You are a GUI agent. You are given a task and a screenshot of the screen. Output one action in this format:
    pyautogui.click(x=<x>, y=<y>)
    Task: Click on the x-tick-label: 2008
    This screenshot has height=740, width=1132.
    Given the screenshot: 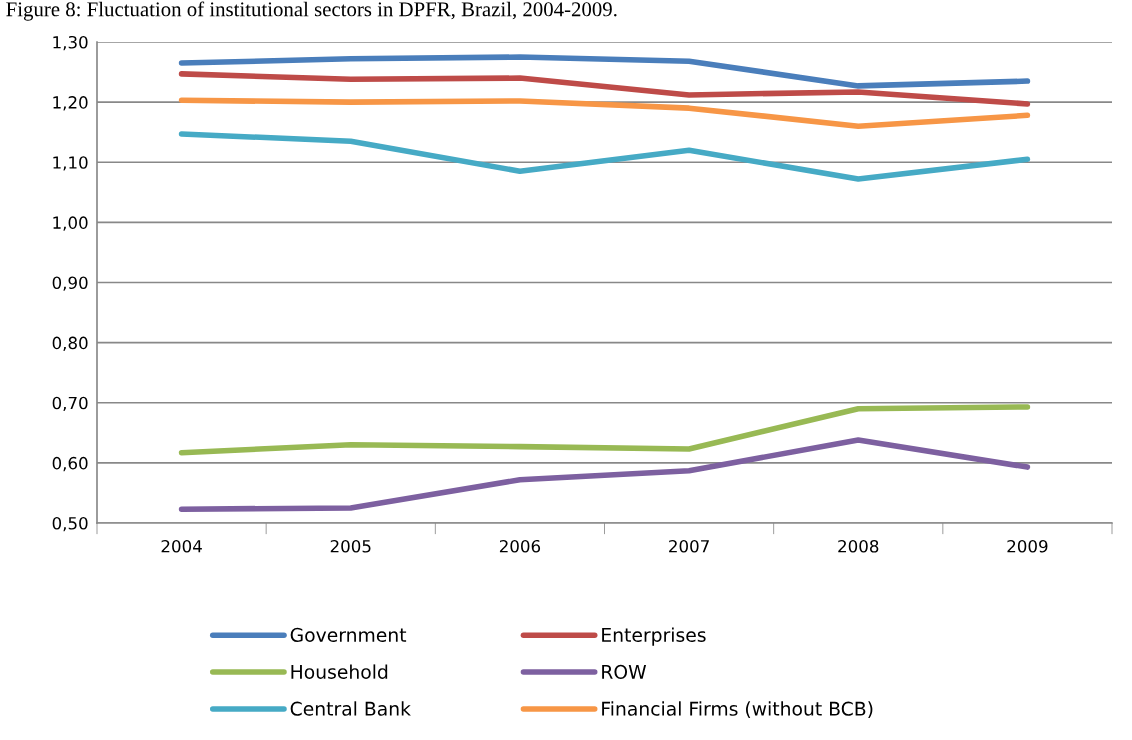 What is the action you would take?
    pyautogui.click(x=858, y=546)
    